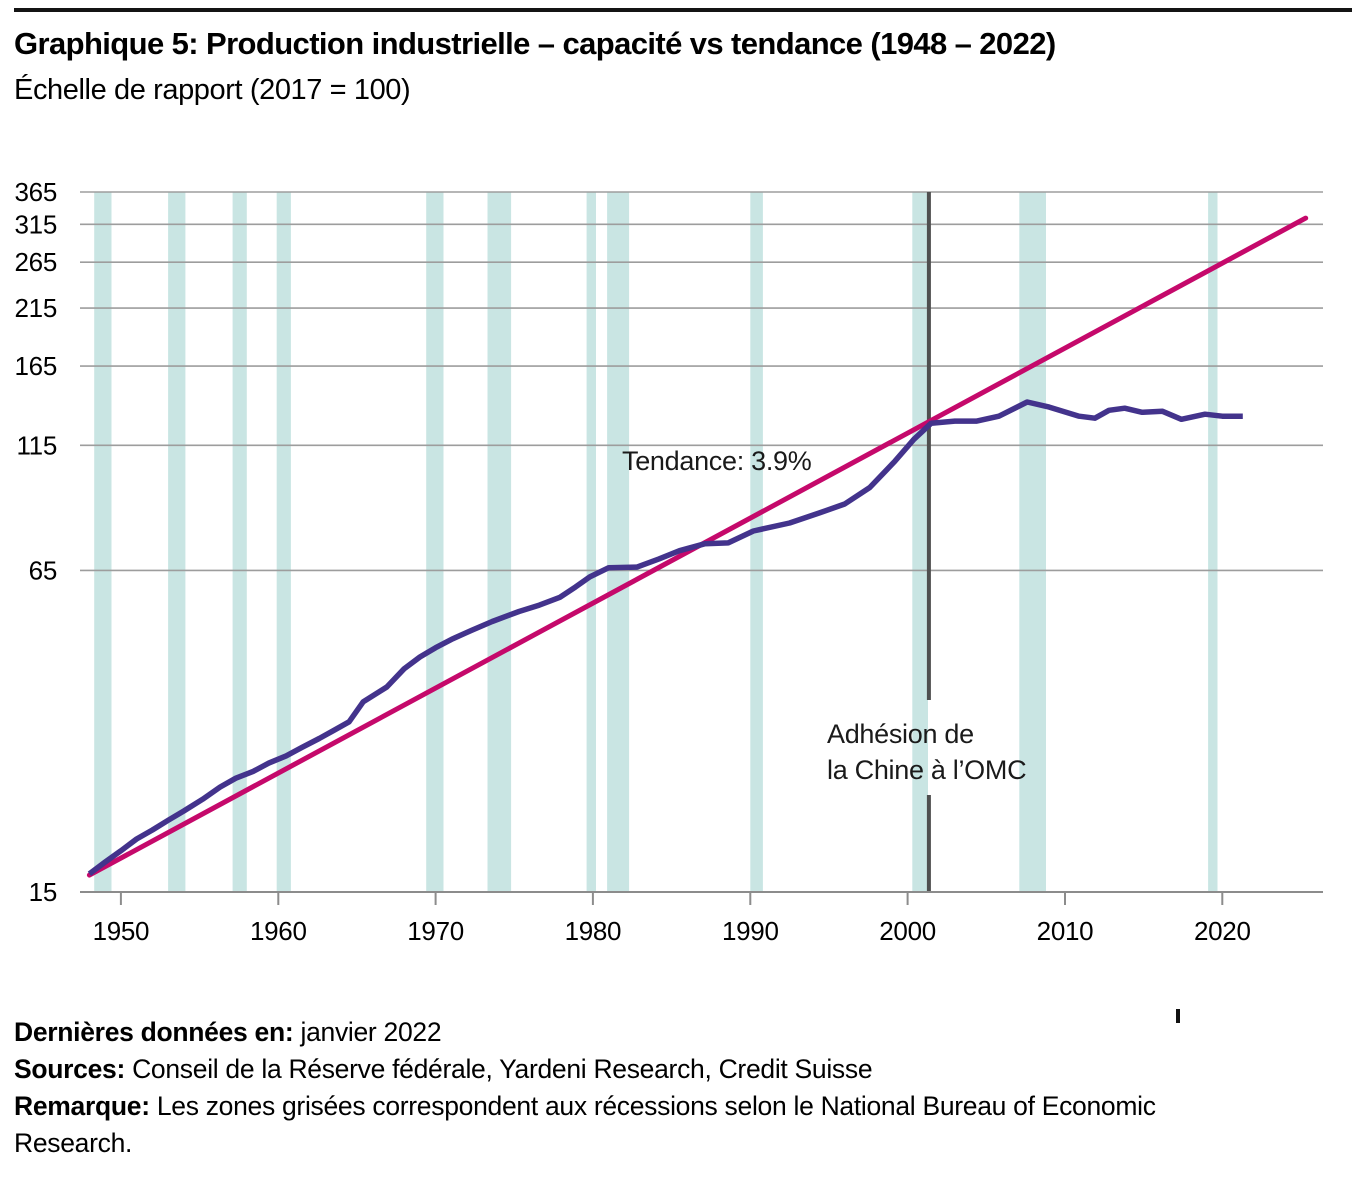  I want to click on last-data-label: Dernières données en:, so click(154, 1032).